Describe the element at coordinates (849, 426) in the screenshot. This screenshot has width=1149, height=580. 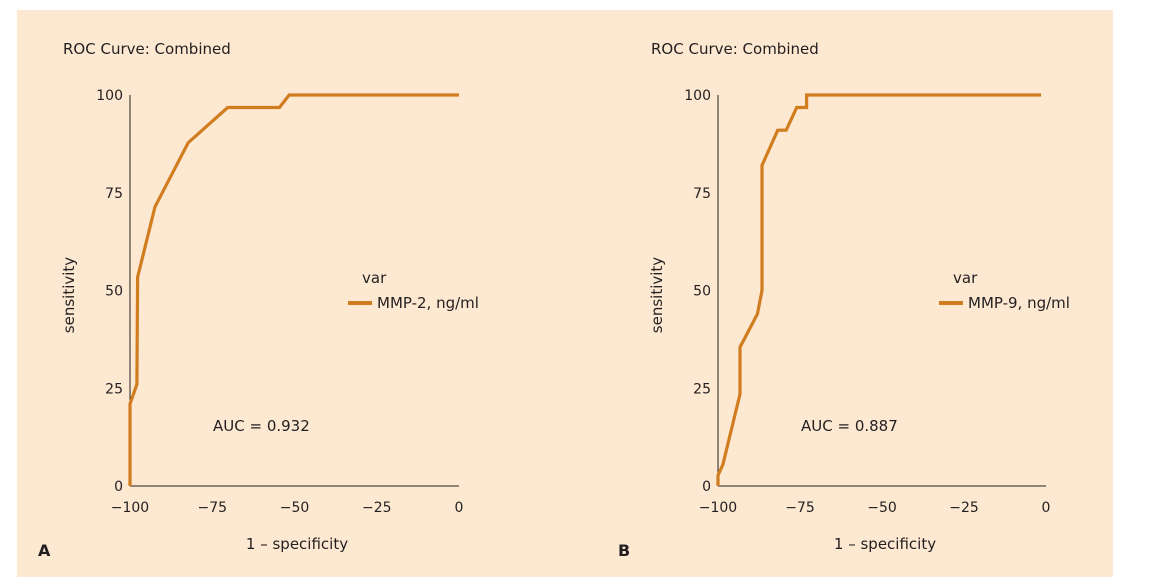
I see `auc-annotation: AUC = 0.887` at that location.